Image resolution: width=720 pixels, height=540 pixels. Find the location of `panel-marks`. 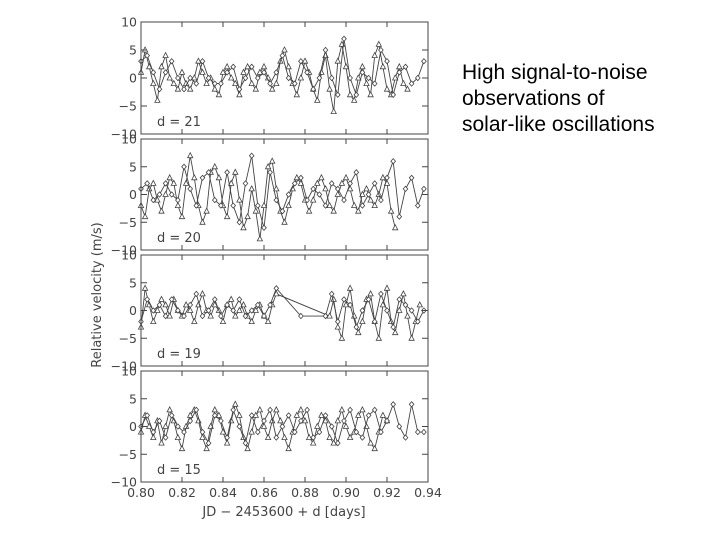

panel-marks is located at coordinates (282, 74).